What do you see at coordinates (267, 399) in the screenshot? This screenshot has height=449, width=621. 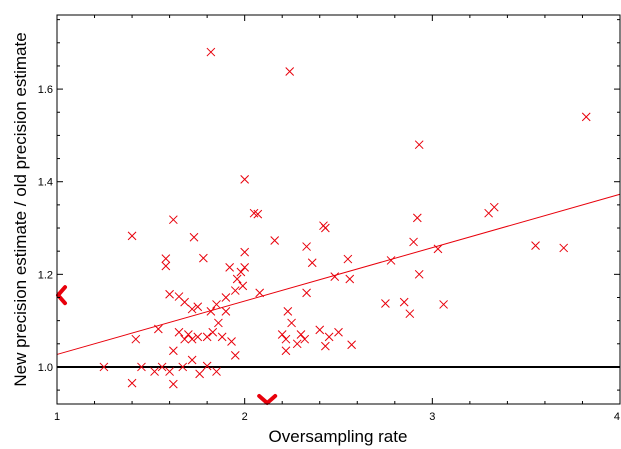 I see `x-mean-marker` at bounding box center [267, 399].